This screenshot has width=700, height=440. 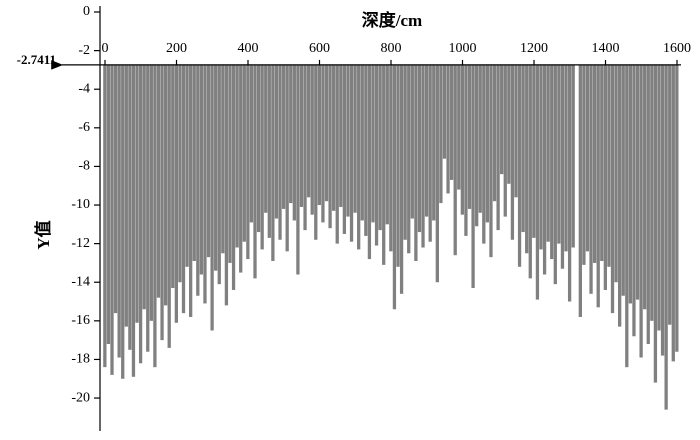 I want to click on y-tick-label: -8, so click(x=84, y=166).